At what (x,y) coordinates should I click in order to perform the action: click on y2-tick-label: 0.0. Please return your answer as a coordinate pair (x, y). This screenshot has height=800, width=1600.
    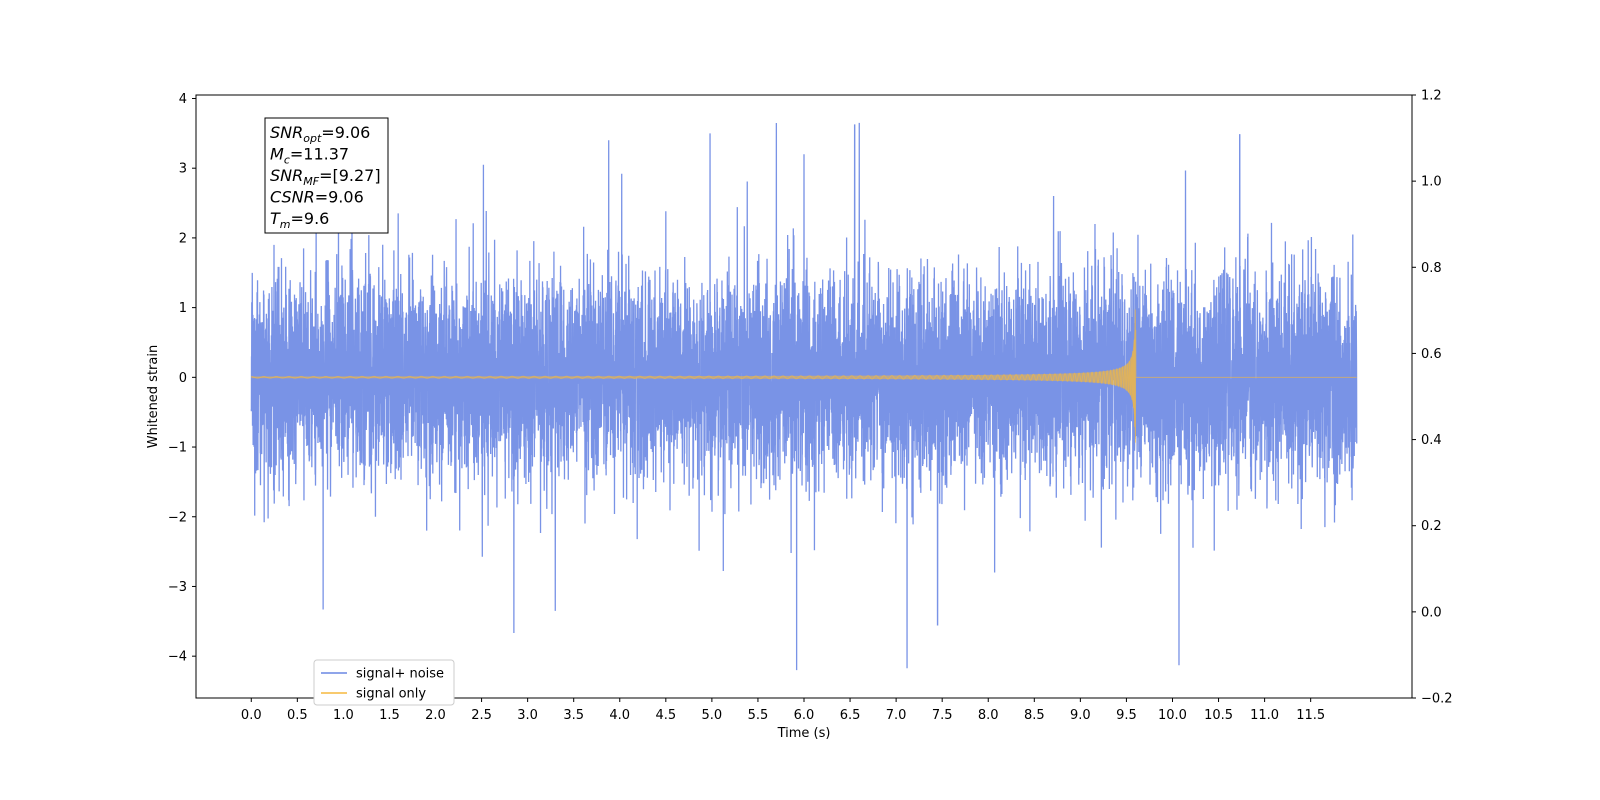
    Looking at the image, I should click on (1431, 612).